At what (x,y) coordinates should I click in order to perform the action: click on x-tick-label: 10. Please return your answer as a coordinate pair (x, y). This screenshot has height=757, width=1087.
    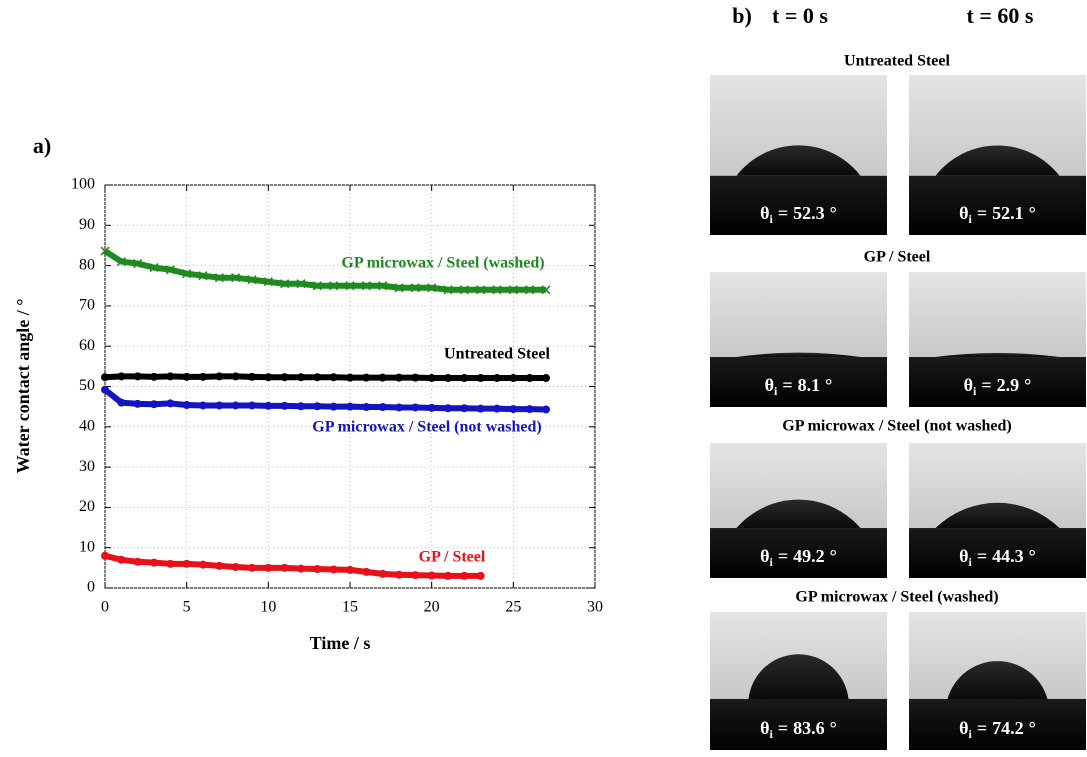
    Looking at the image, I should click on (268, 607).